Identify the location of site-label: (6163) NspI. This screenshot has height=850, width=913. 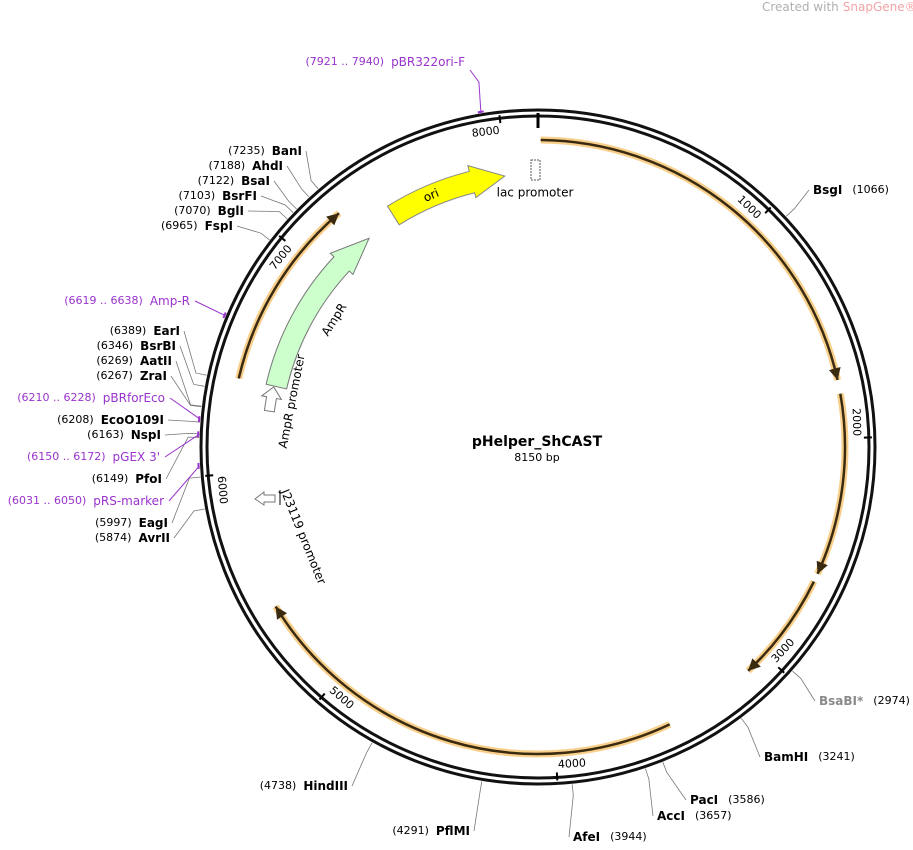
(124, 435).